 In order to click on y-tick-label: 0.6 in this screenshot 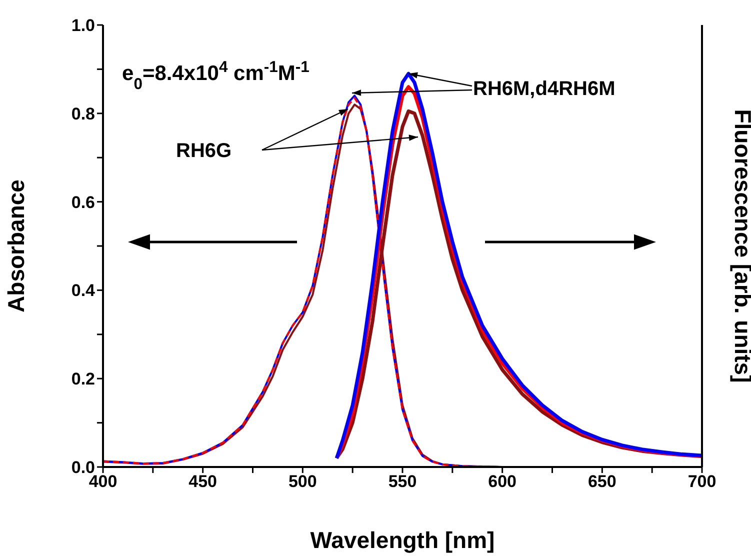, I will do `click(83, 202)`.